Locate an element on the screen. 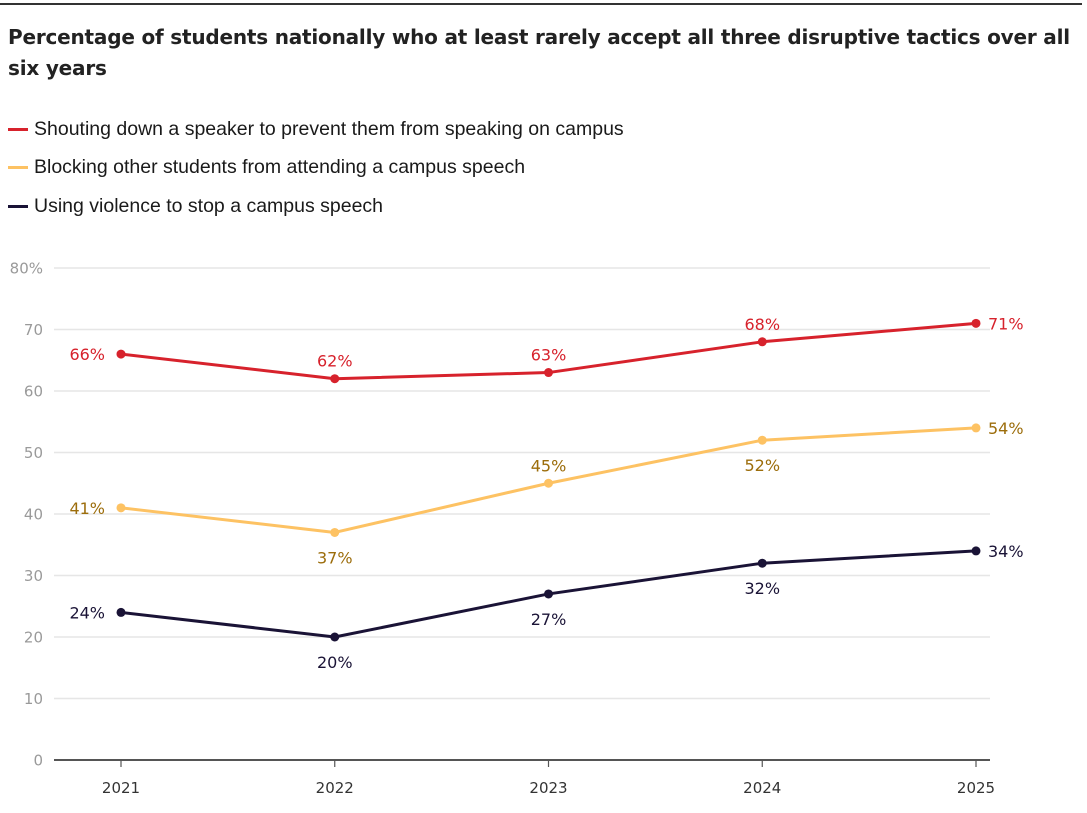 The height and width of the screenshot is (813, 1087). data-label: 27% is located at coordinates (549, 619).